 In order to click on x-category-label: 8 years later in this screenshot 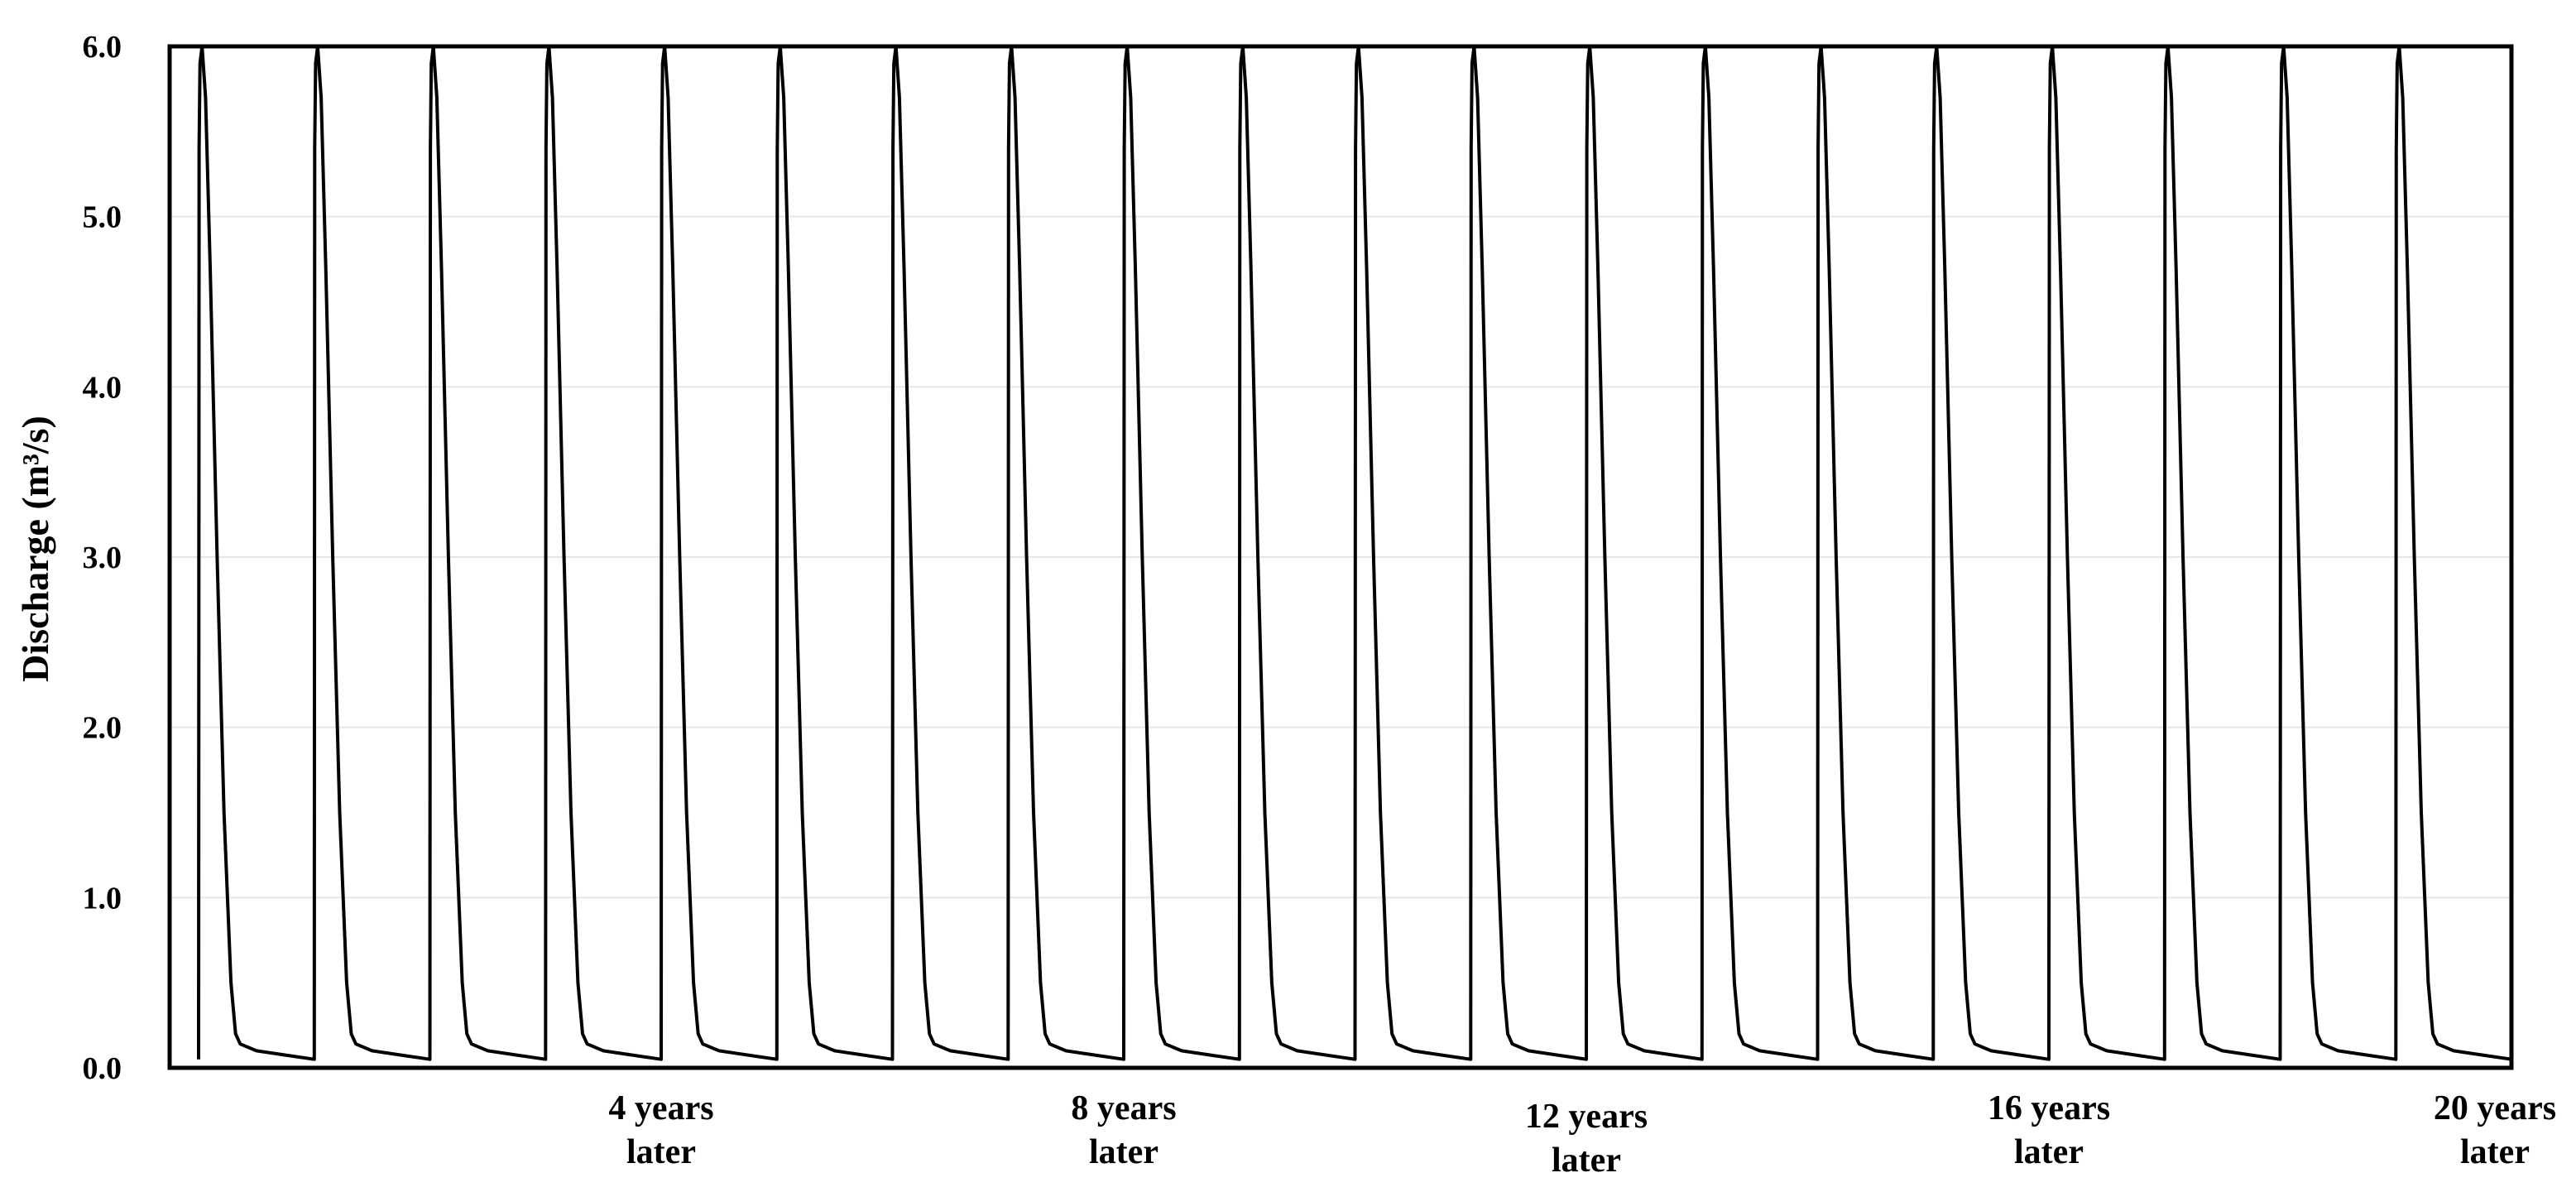, I will do `click(1124, 1130)`.